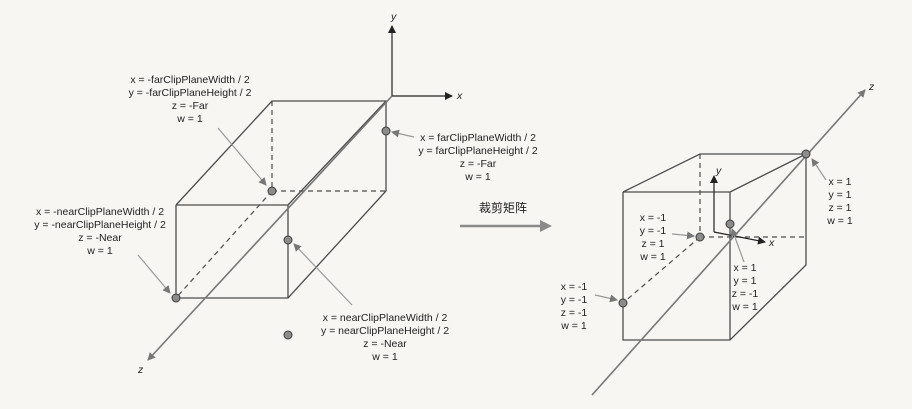 The width and height of the screenshot is (912, 409). Describe the element at coordinates (683, 235) in the screenshot. I see `leader-inner-left` at that location.